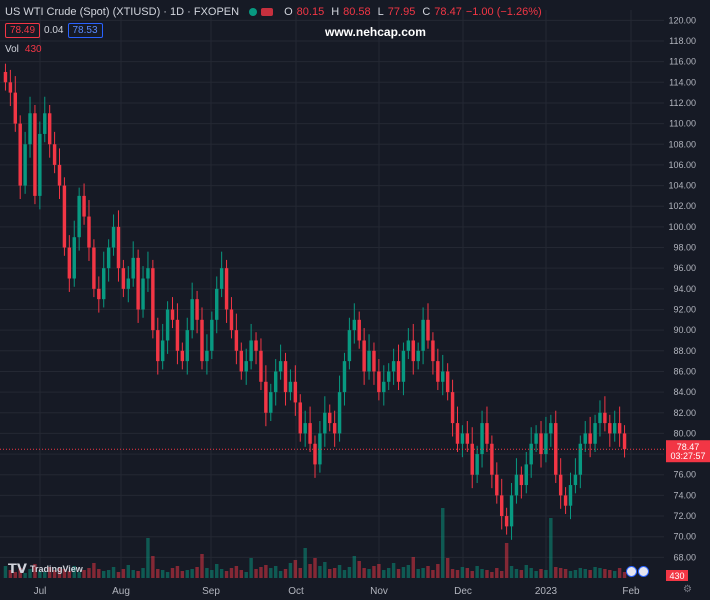 The image size is (710, 600). What do you see at coordinates (23, 30) in the screenshot?
I see `sell-button: 78.49` at bounding box center [23, 30].